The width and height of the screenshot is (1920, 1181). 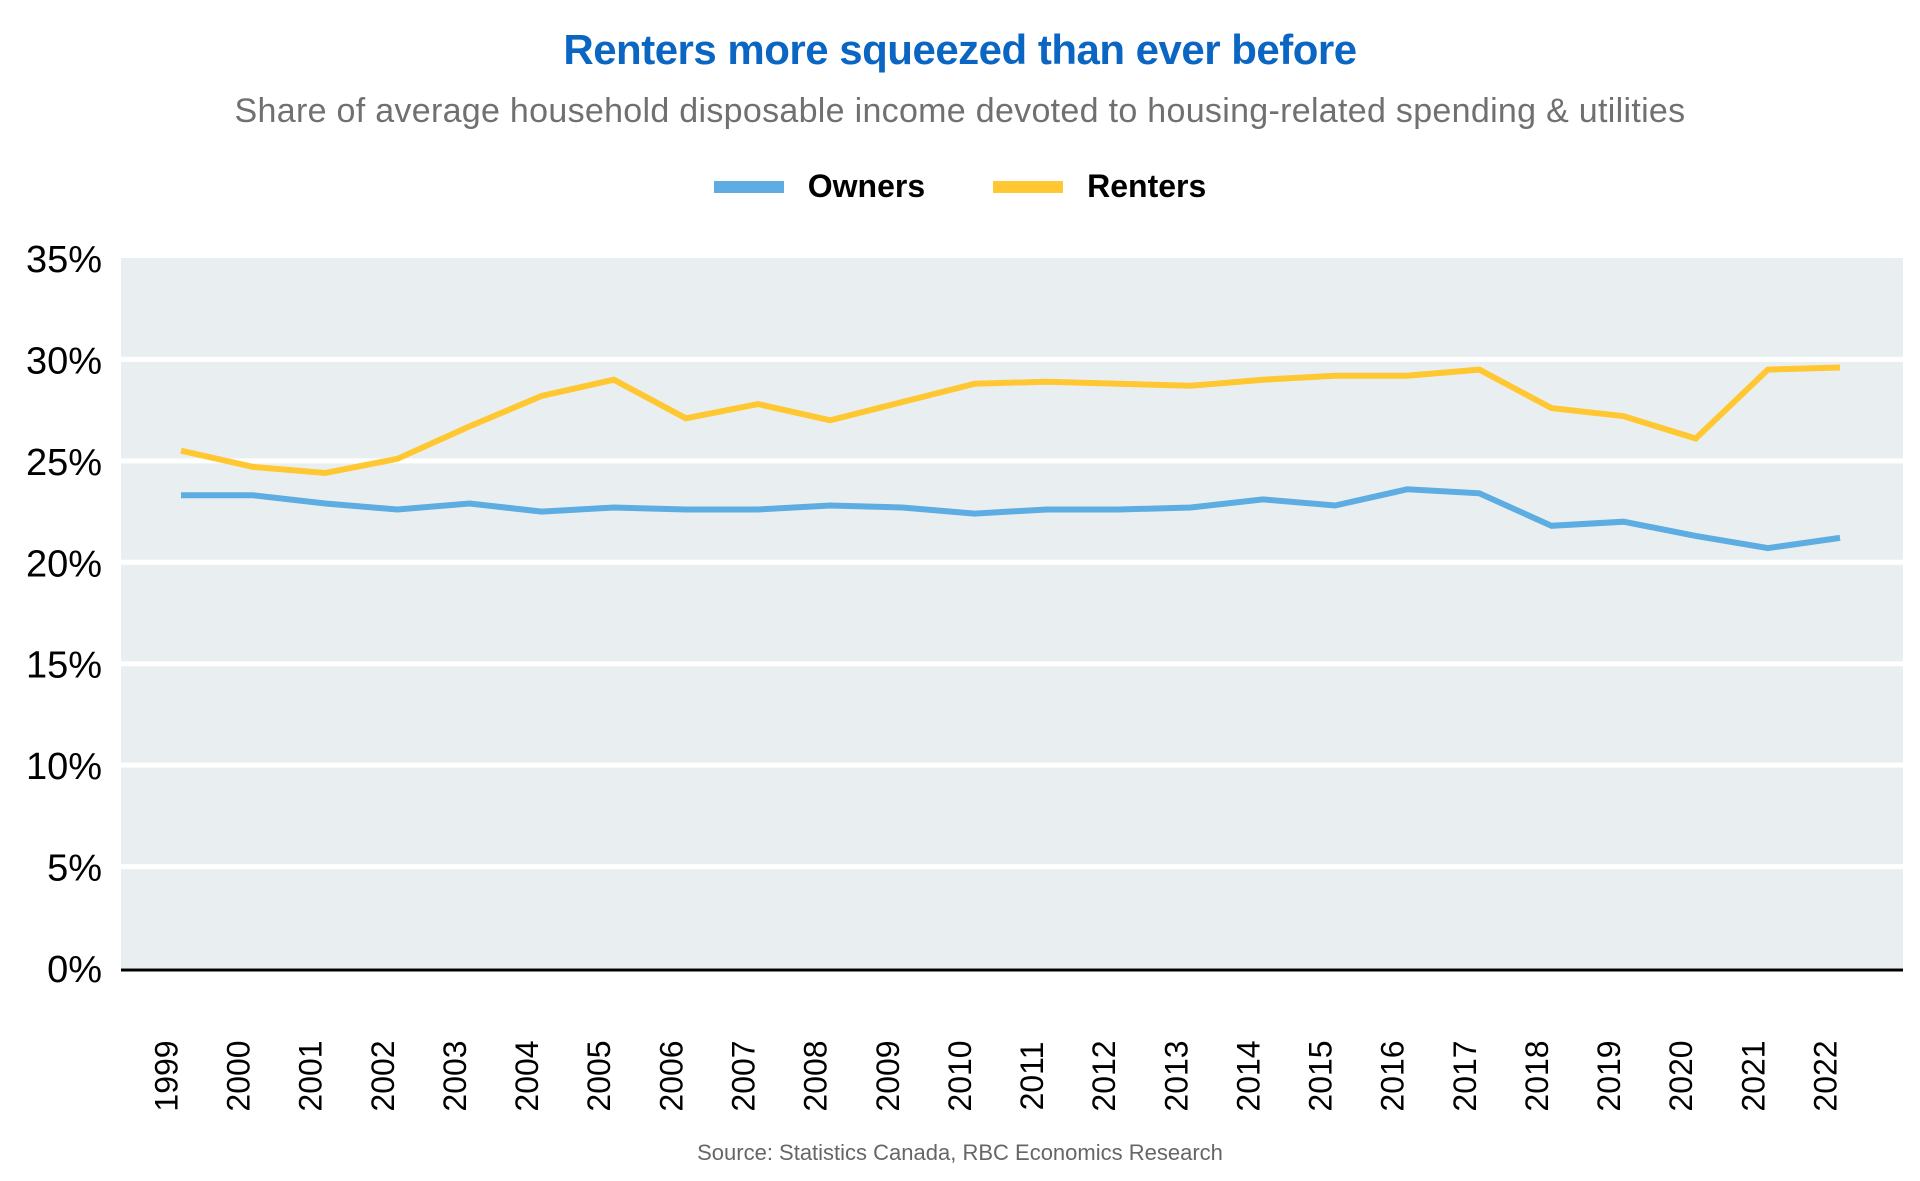 I want to click on x-tick-label: 2006, so click(x=671, y=1075).